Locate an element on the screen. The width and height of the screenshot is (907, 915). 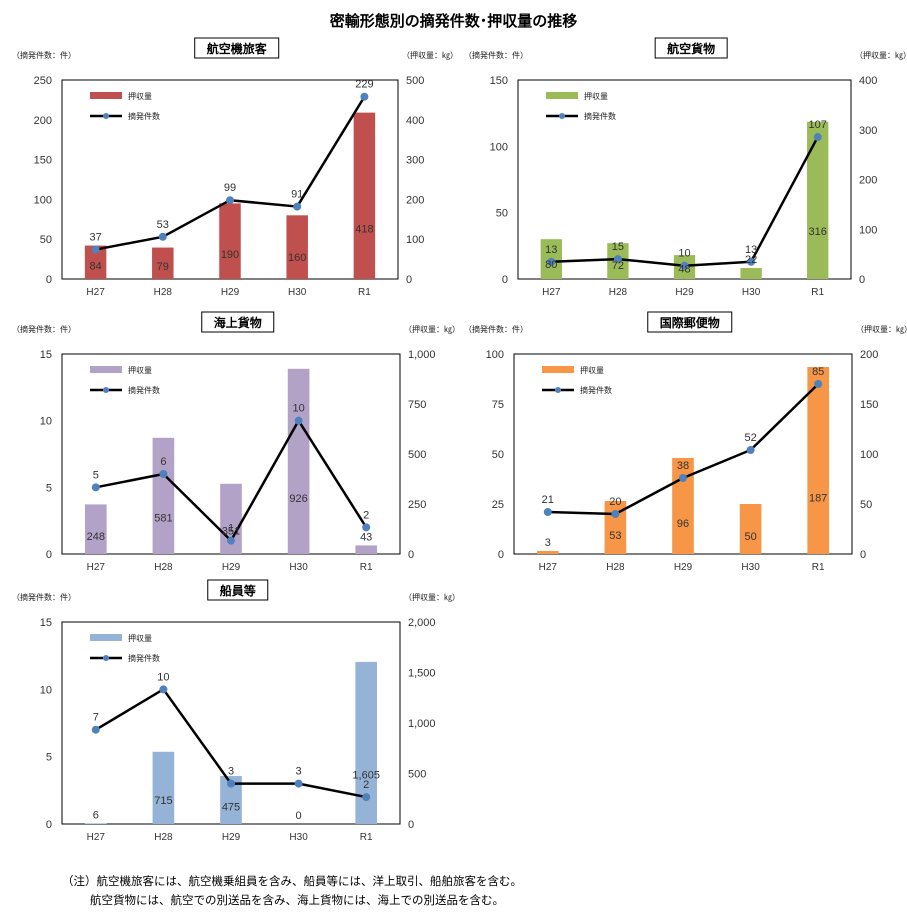
bar-data-label: 160 is located at coordinates (297, 258).